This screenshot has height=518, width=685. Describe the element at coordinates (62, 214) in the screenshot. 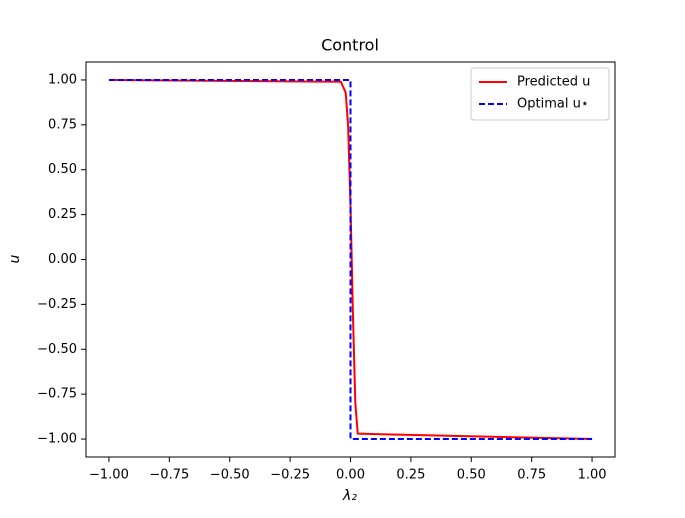

I see `y-tick-label: 0.25` at that location.